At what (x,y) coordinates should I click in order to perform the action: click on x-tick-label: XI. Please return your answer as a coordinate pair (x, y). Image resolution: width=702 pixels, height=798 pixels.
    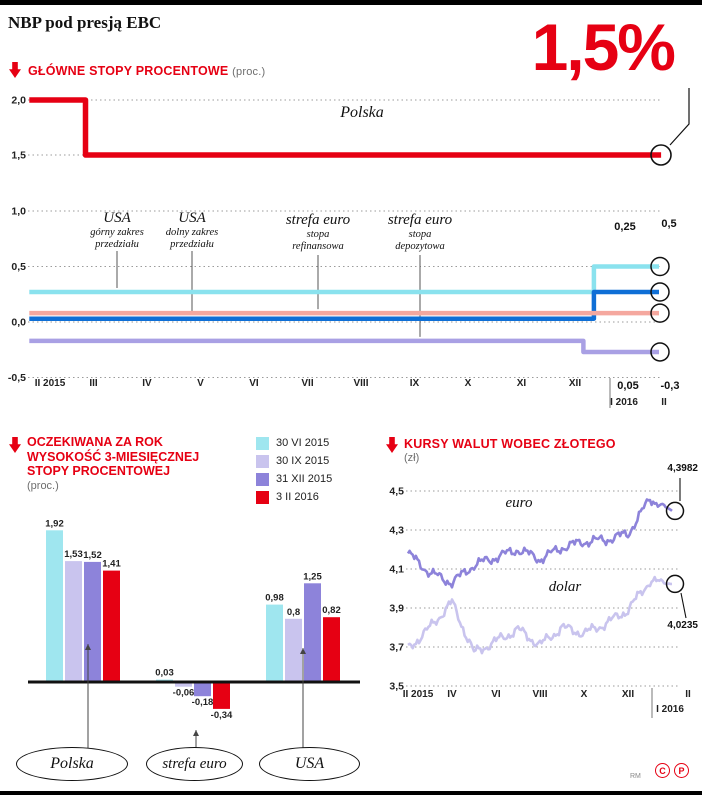
    Looking at the image, I should click on (522, 383).